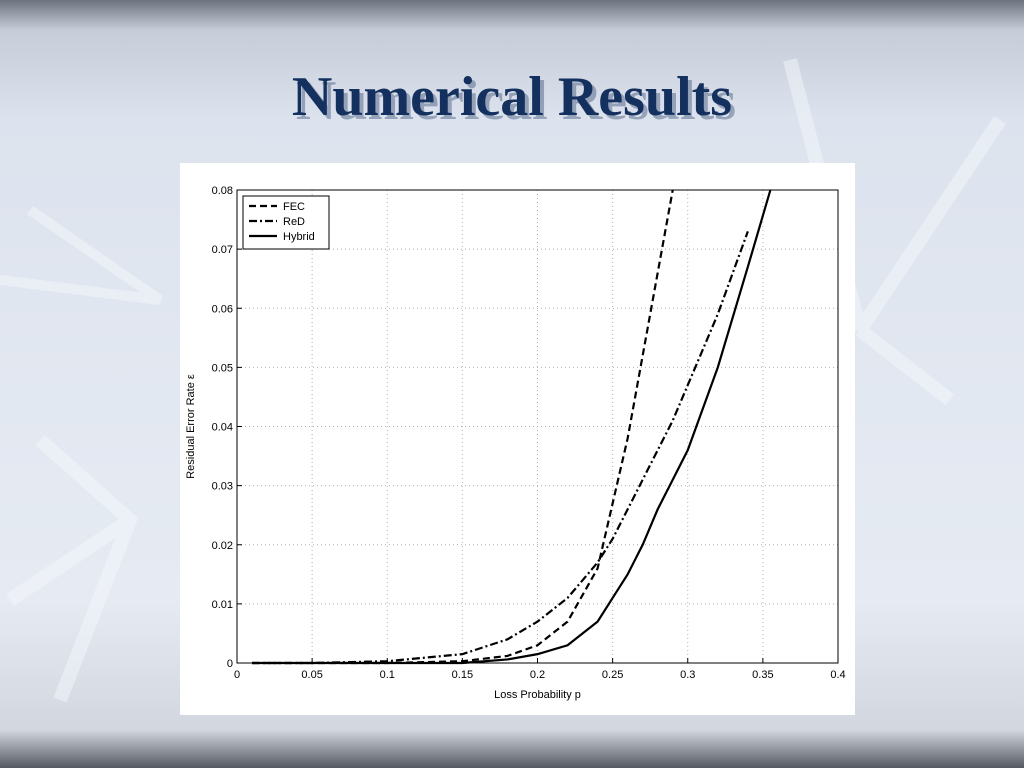  What do you see at coordinates (462, 675) in the screenshot?
I see `x-tick-label: 0.15` at bounding box center [462, 675].